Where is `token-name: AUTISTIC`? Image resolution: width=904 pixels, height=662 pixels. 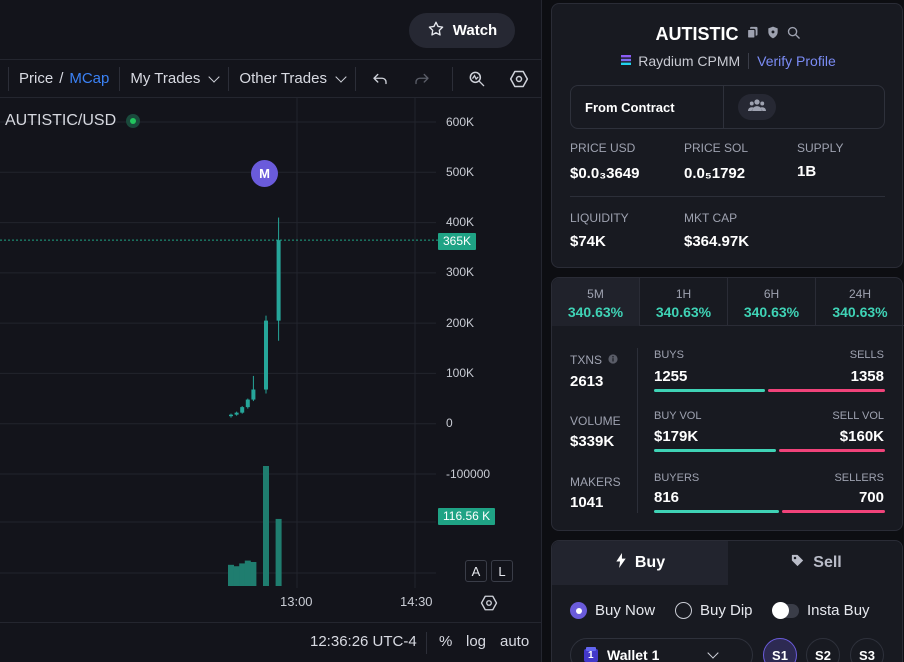 token-name: AUTISTIC is located at coordinates (697, 34).